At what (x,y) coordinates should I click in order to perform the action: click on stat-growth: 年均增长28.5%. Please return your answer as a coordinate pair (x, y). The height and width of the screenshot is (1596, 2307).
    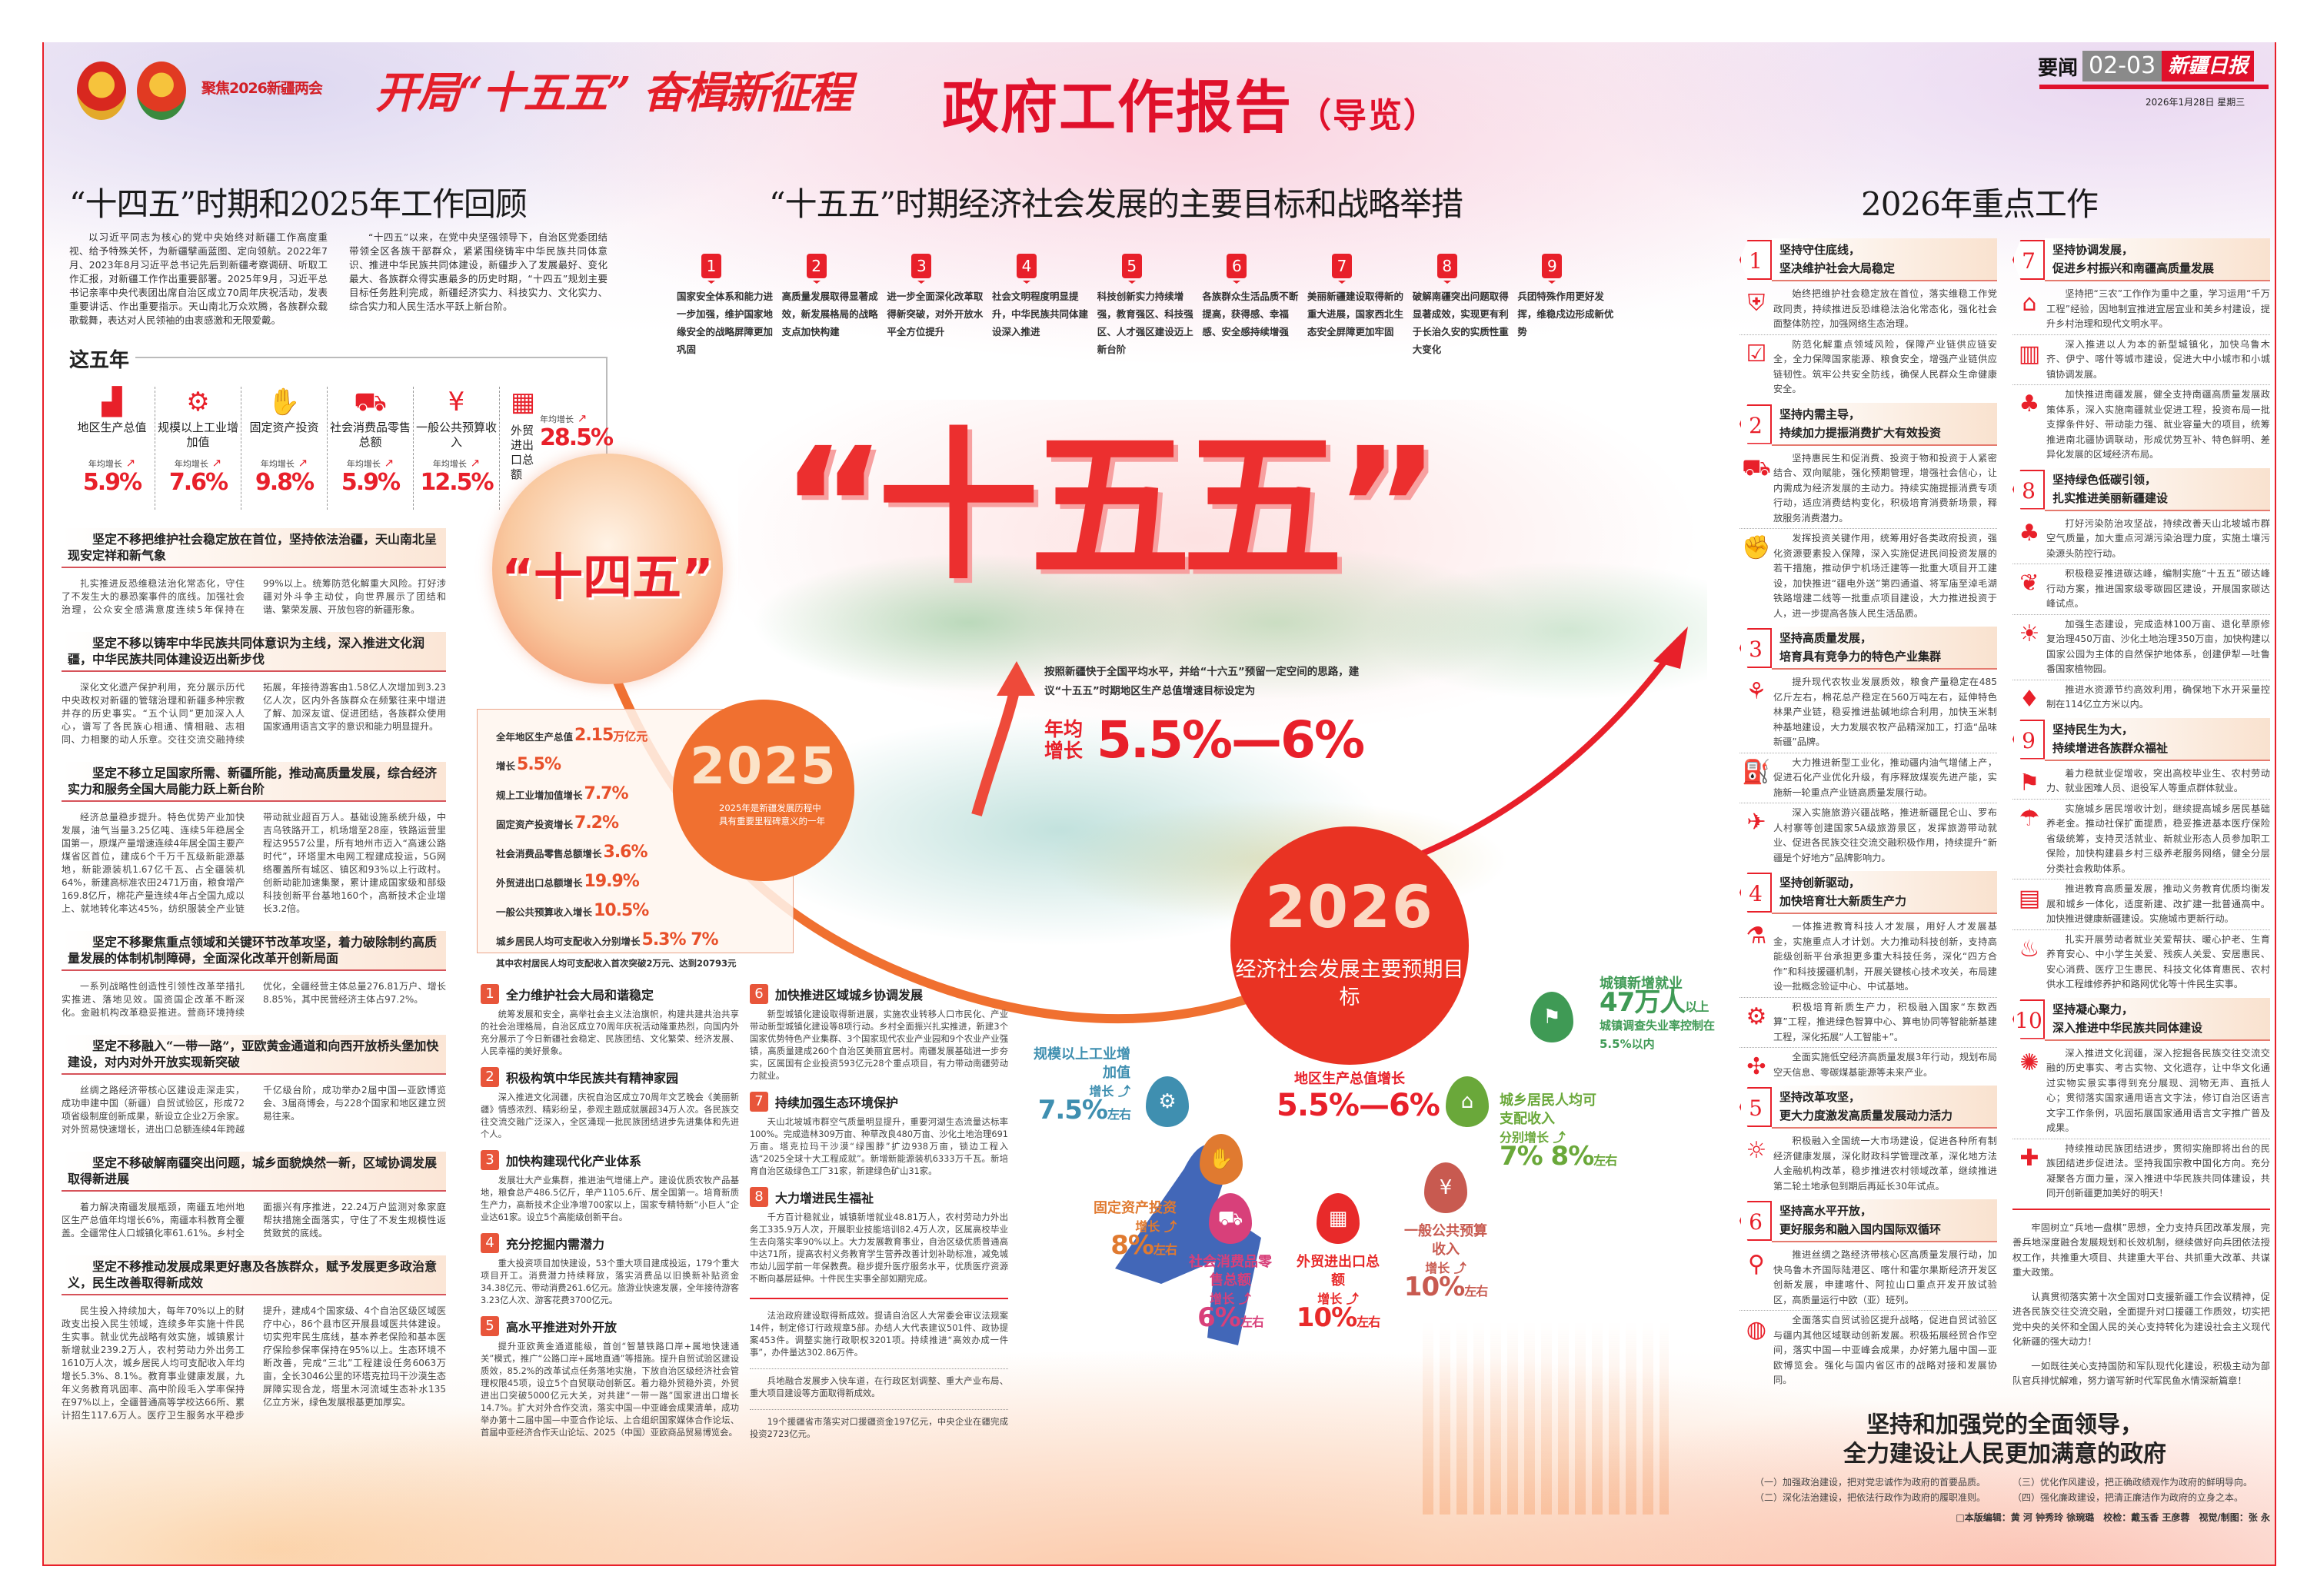
    Looking at the image, I should click on (577, 429).